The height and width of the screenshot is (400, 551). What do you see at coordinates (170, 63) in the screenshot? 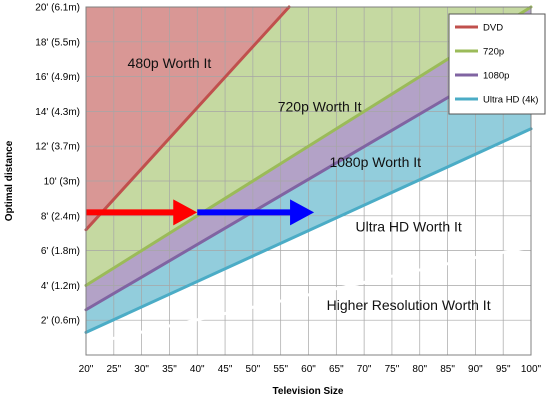
I see `region-label-0: 480p Worth It` at bounding box center [170, 63].